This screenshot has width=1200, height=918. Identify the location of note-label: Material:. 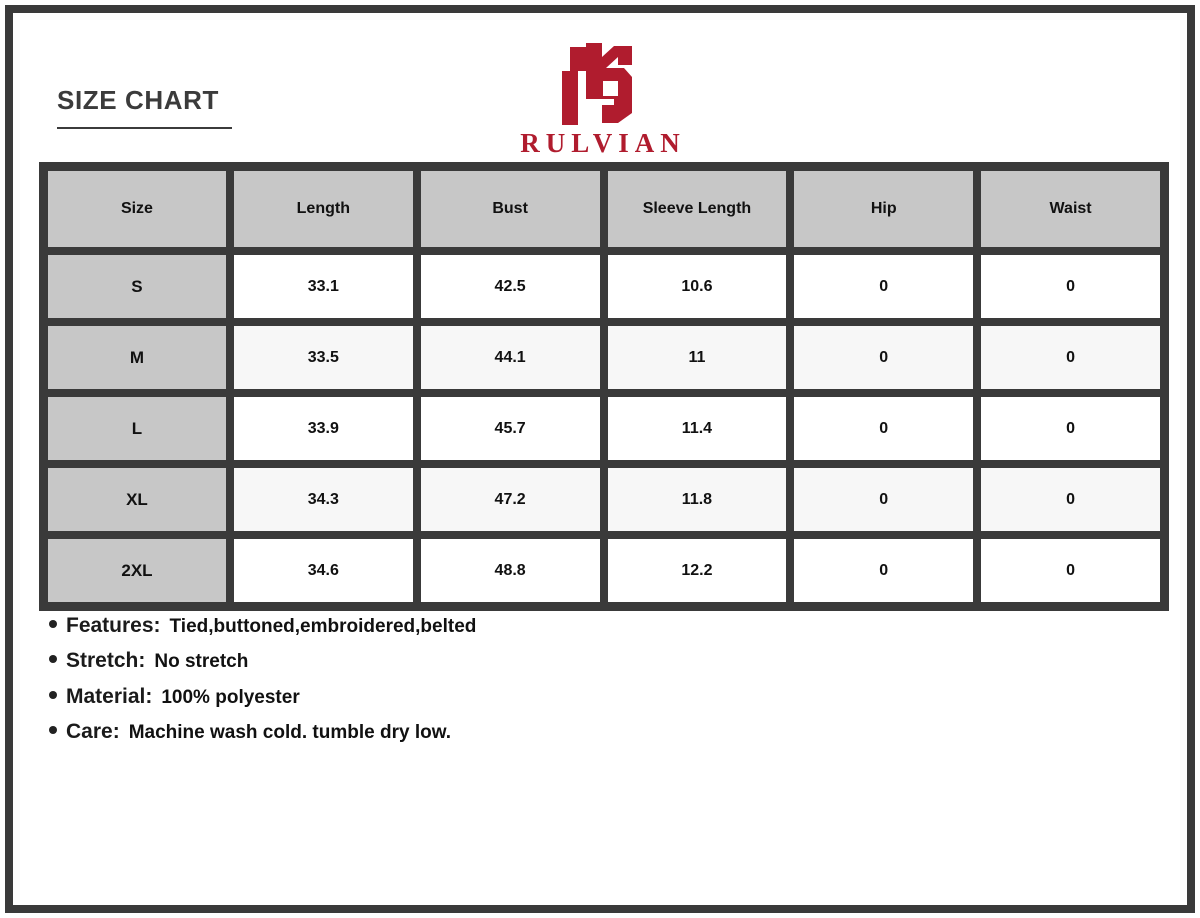
(109, 696).